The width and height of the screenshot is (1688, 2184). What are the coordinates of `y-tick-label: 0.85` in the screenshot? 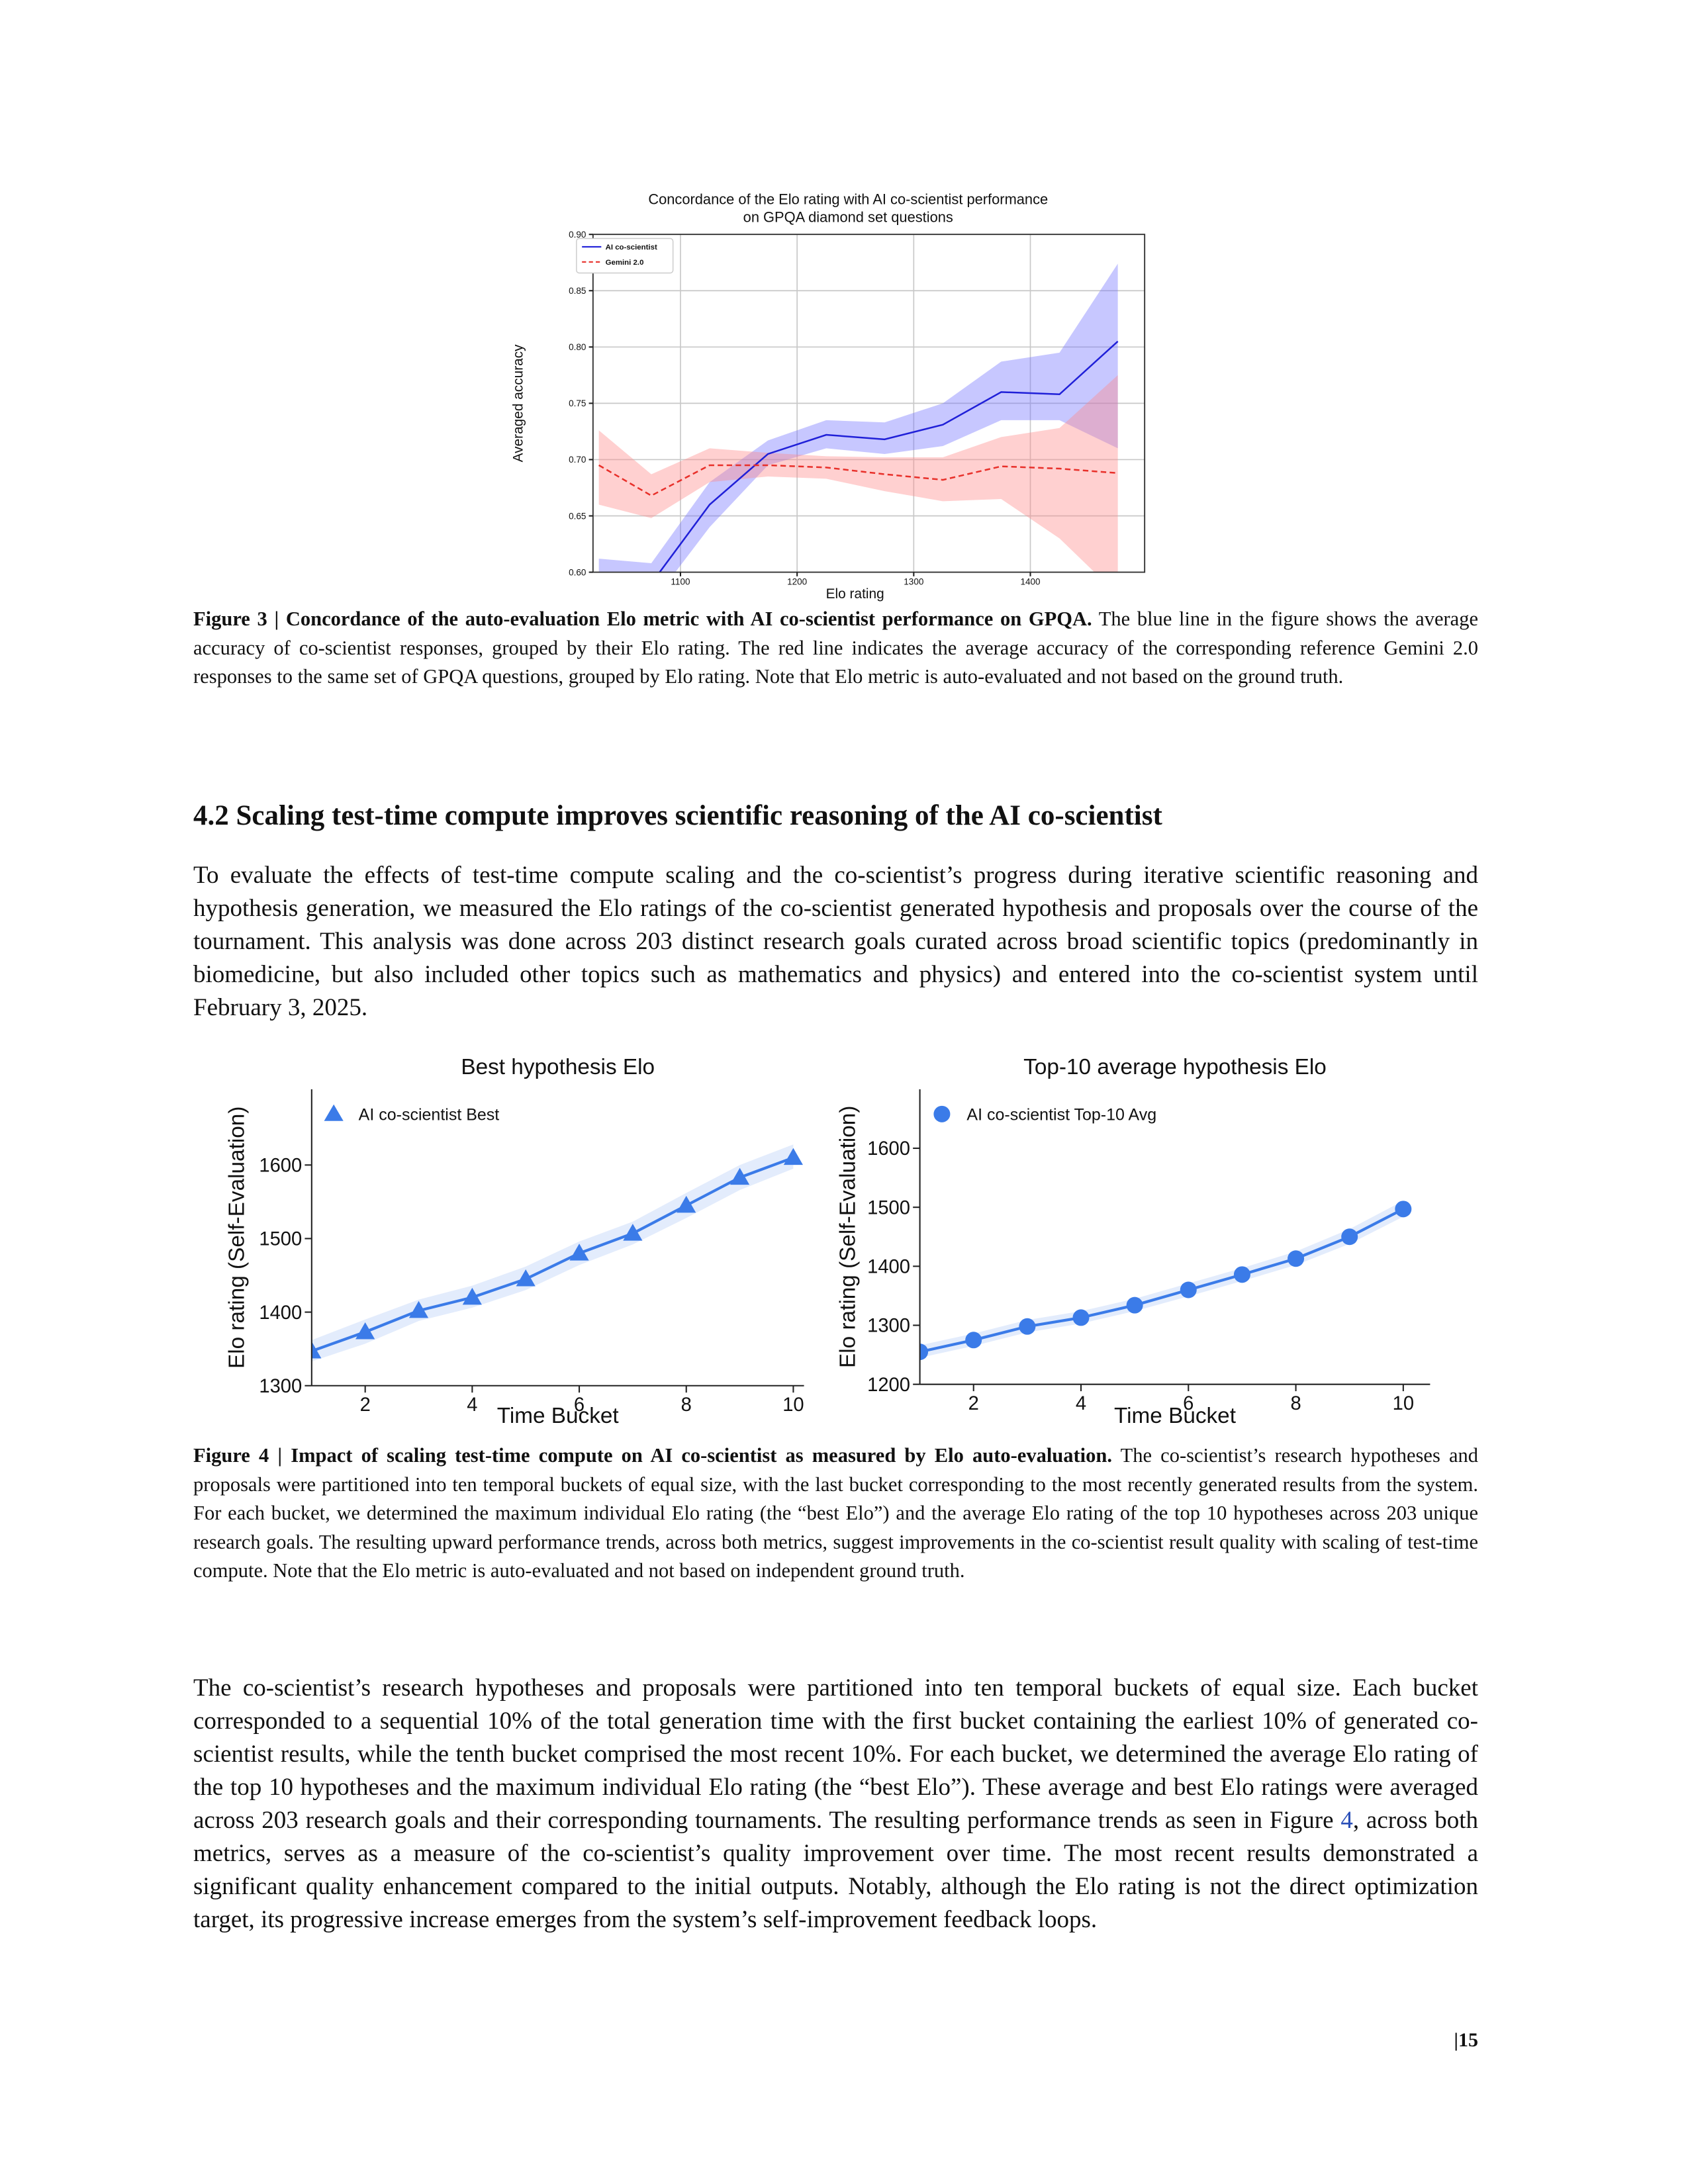 It's located at (577, 291).